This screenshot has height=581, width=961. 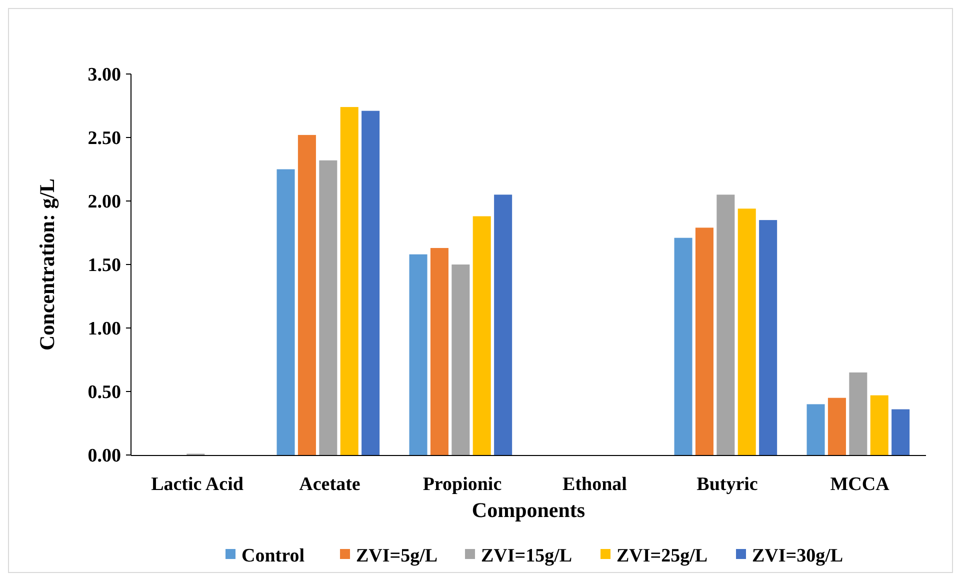 I want to click on y-tick-label: 3.00, so click(x=104, y=75).